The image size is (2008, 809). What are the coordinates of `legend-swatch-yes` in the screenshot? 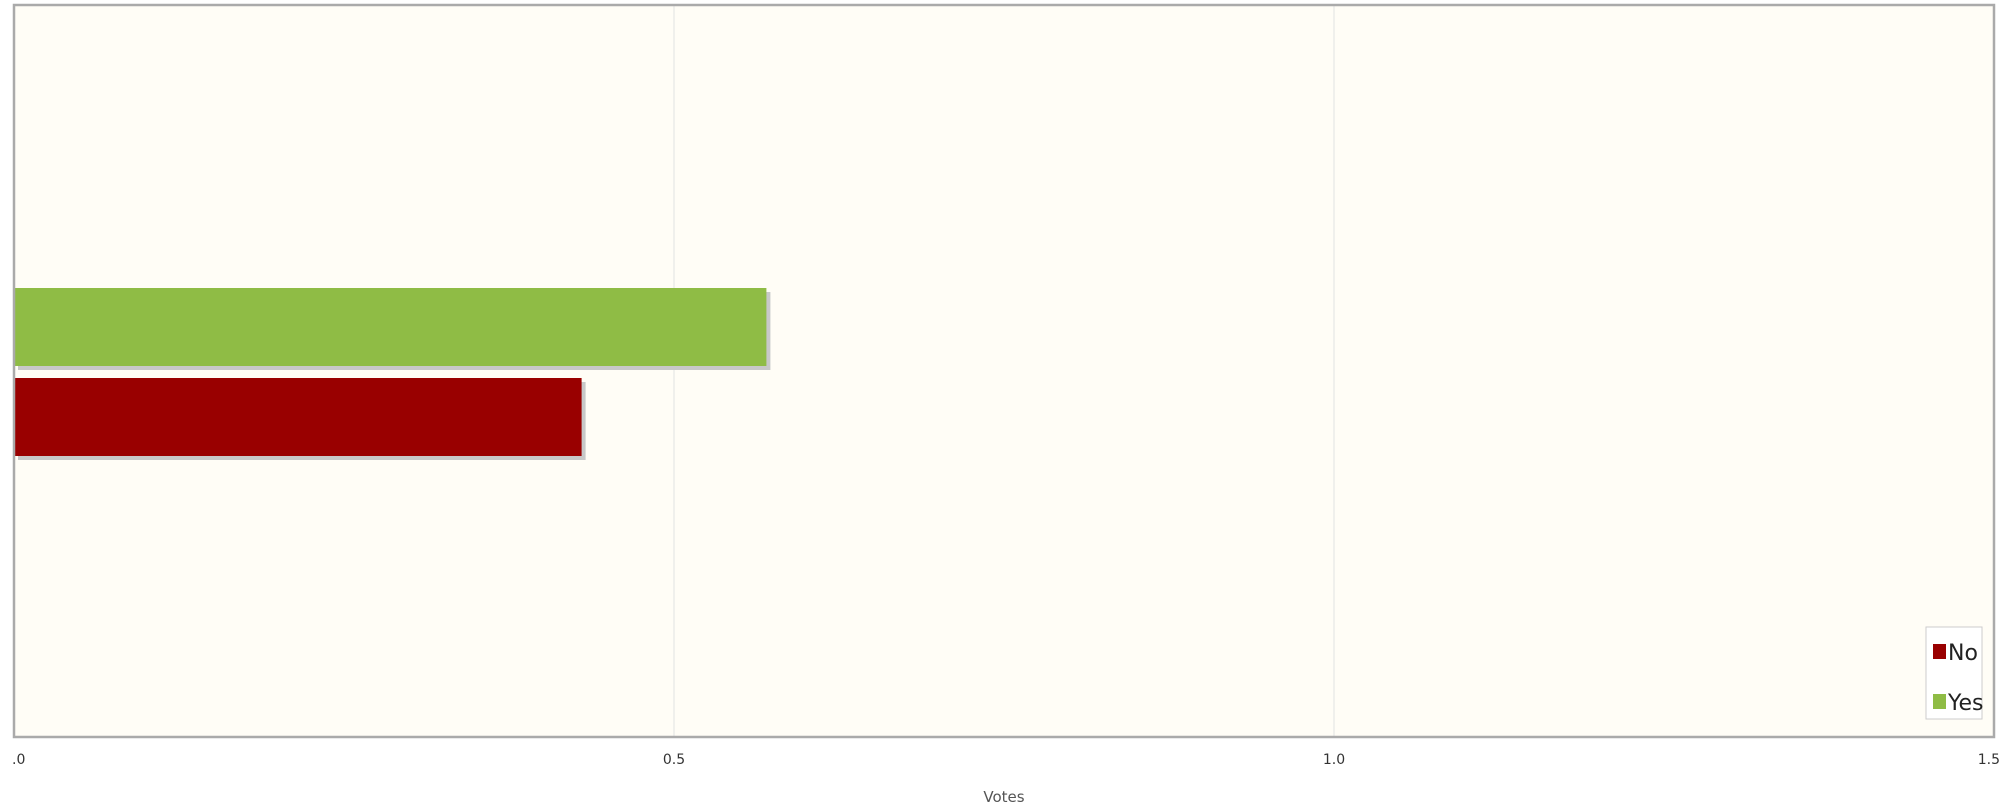 It's located at (1939, 701).